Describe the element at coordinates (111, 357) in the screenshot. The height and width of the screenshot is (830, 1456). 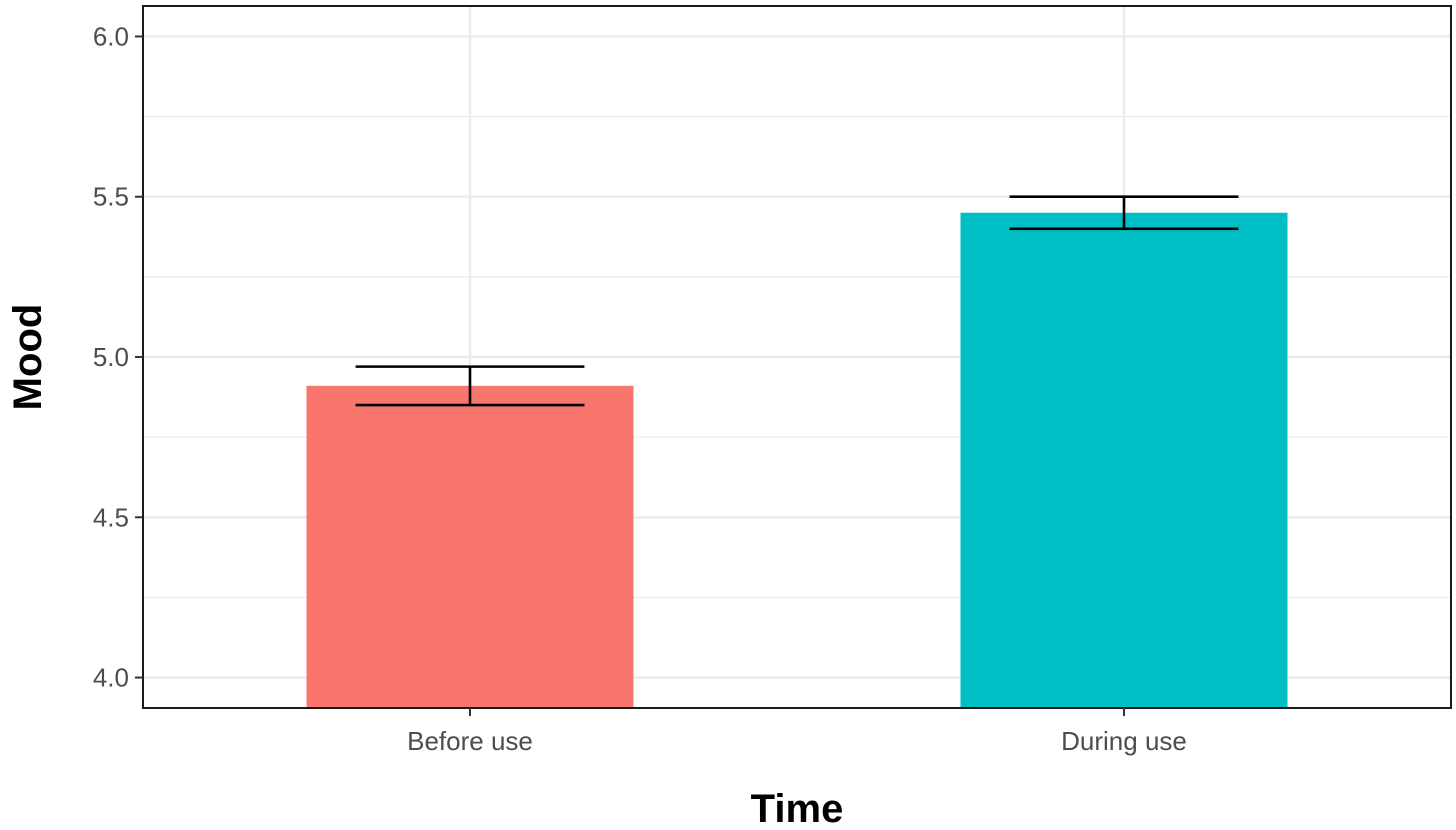
I see `y-tick-label: 5.0` at that location.